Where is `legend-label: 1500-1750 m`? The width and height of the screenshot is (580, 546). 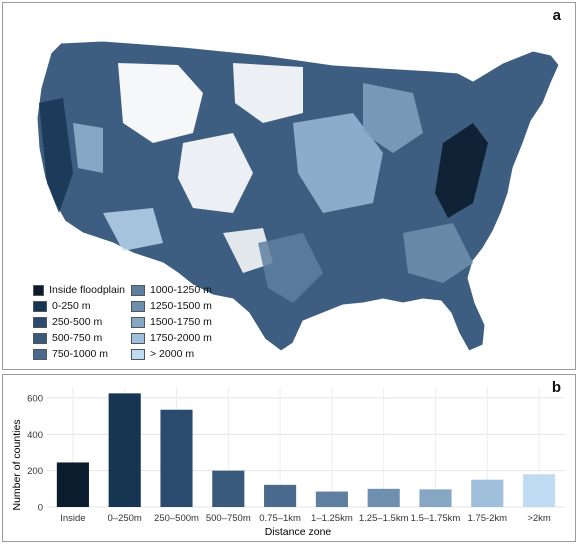
legend-label: 1500-1750 m is located at coordinates (181, 322).